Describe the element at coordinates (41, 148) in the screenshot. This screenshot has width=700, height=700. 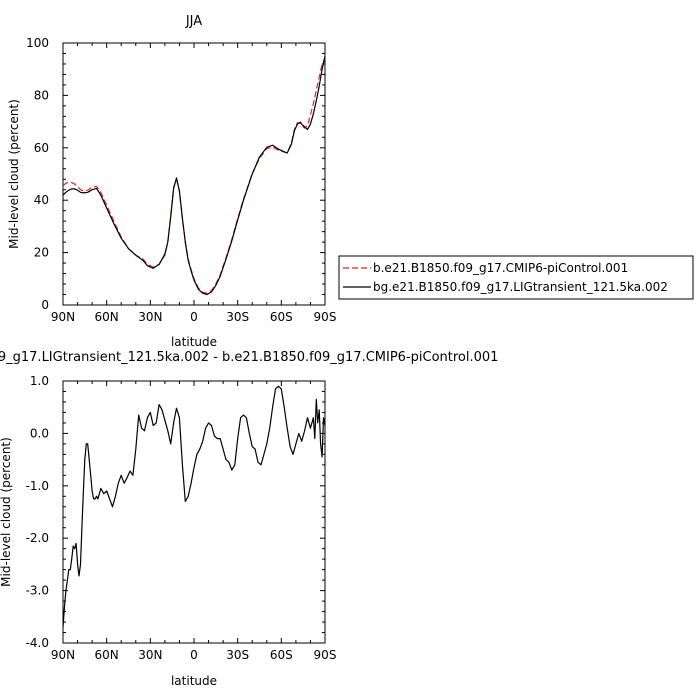
I see `y-tick-label: 60` at that location.